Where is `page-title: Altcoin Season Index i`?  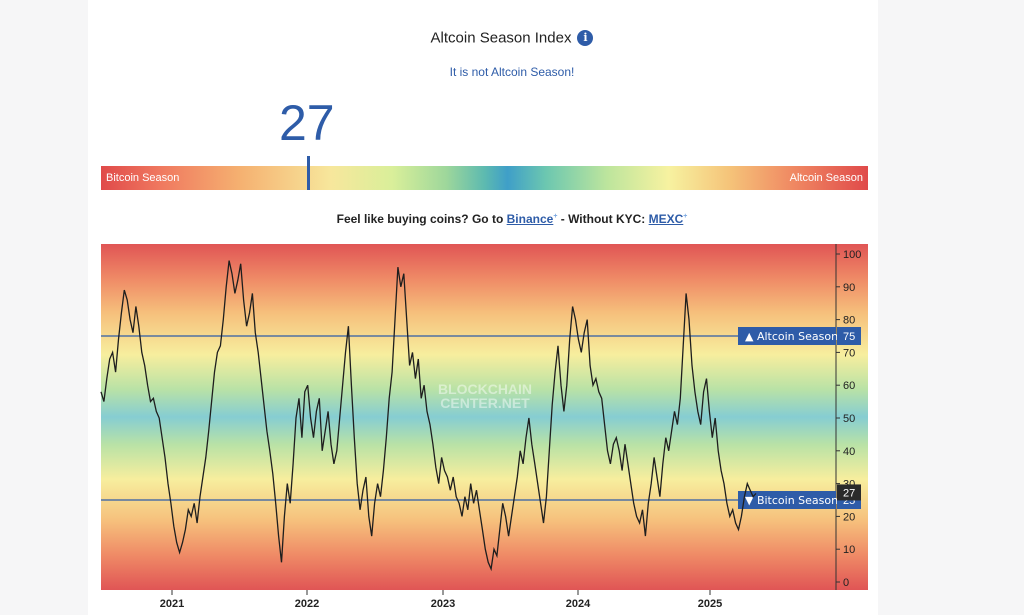
page-title: Altcoin Season Index i is located at coordinates (512, 38).